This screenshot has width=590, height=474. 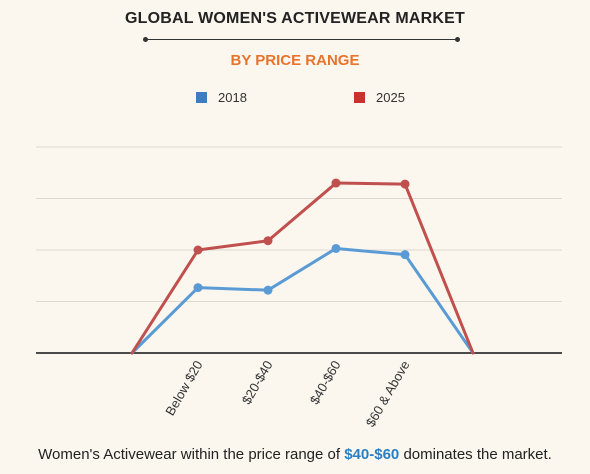 I want to click on divider-dot-left, so click(x=145, y=39).